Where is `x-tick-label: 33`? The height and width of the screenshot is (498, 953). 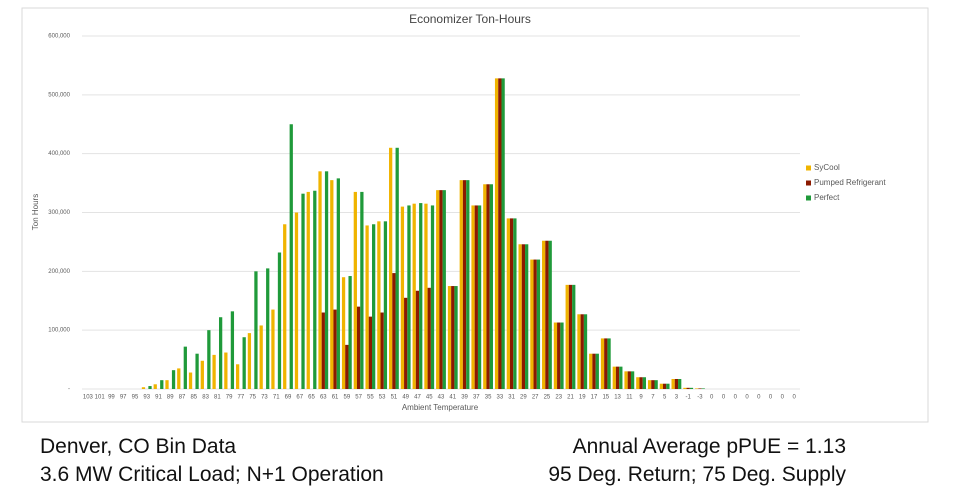
x-tick-label: 33 is located at coordinates (500, 398).